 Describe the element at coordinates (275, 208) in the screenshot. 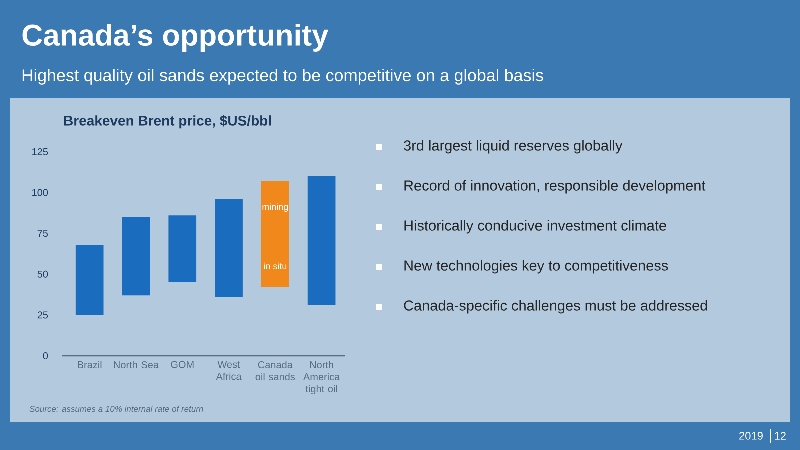

I see `annotation: mining` at that location.